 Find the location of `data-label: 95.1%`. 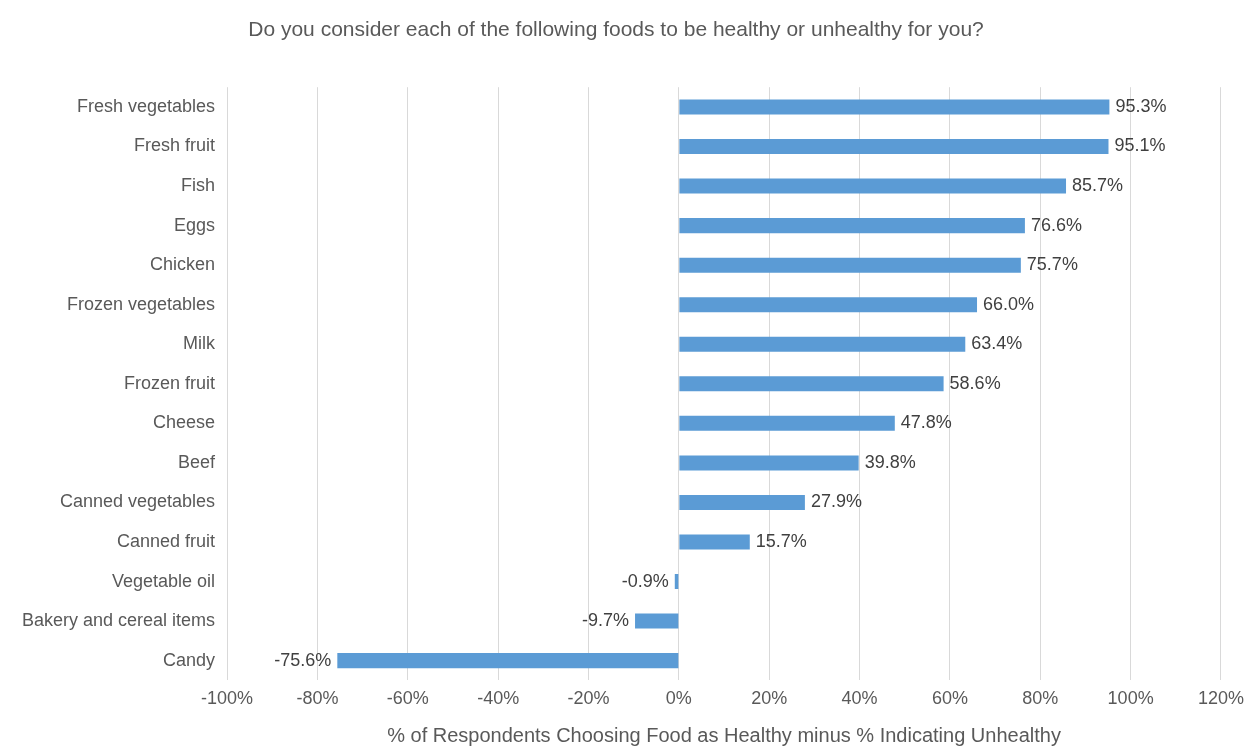

data-label: 95.1% is located at coordinates (1140, 145).